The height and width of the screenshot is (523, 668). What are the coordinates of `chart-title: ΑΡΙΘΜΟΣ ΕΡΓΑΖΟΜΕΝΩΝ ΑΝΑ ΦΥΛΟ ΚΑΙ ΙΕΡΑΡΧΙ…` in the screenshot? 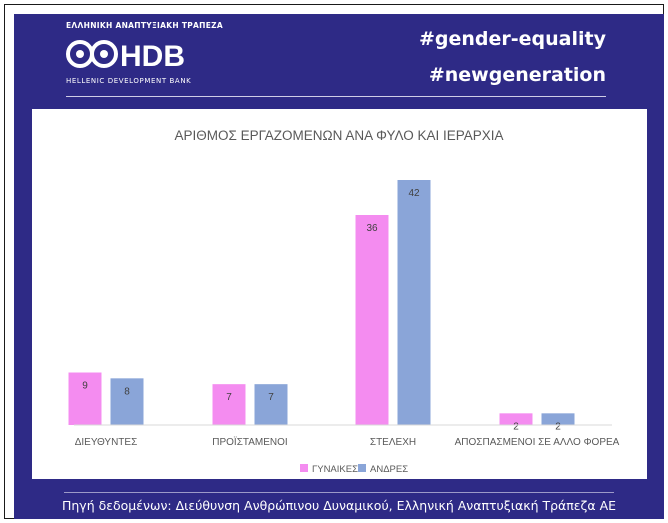 It's located at (338, 135).